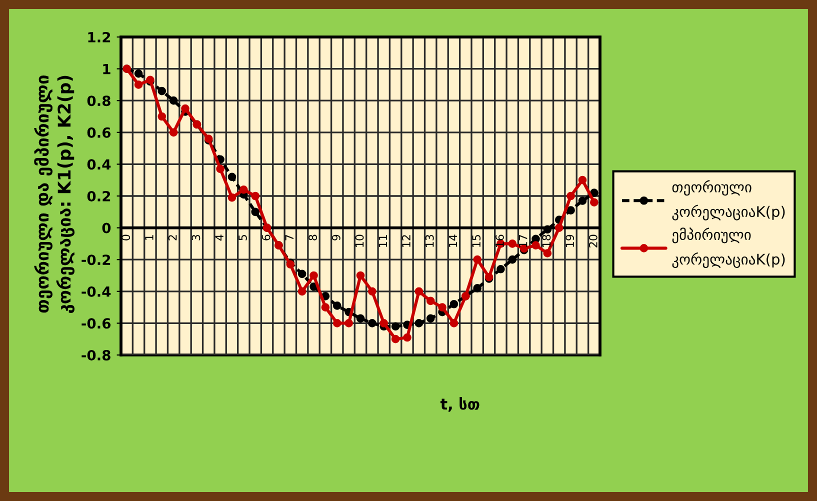 The height and width of the screenshot is (501, 817). What do you see at coordinates (219, 237) in the screenshot?
I see `x-tick-label: 4` at bounding box center [219, 237].